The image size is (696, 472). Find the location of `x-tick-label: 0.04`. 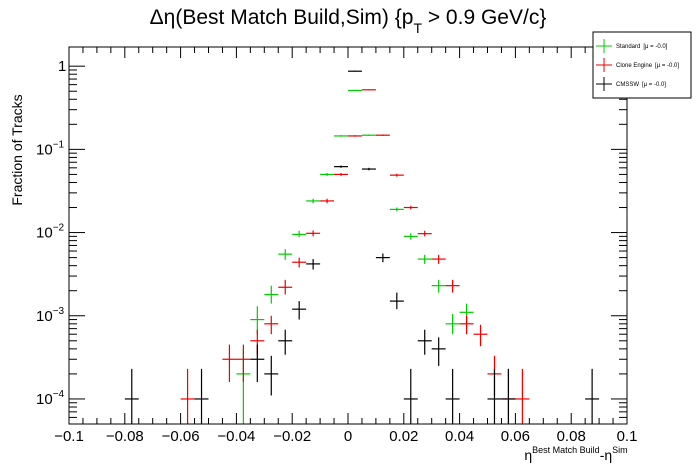

x-tick-label: 0.04 is located at coordinates (459, 436).